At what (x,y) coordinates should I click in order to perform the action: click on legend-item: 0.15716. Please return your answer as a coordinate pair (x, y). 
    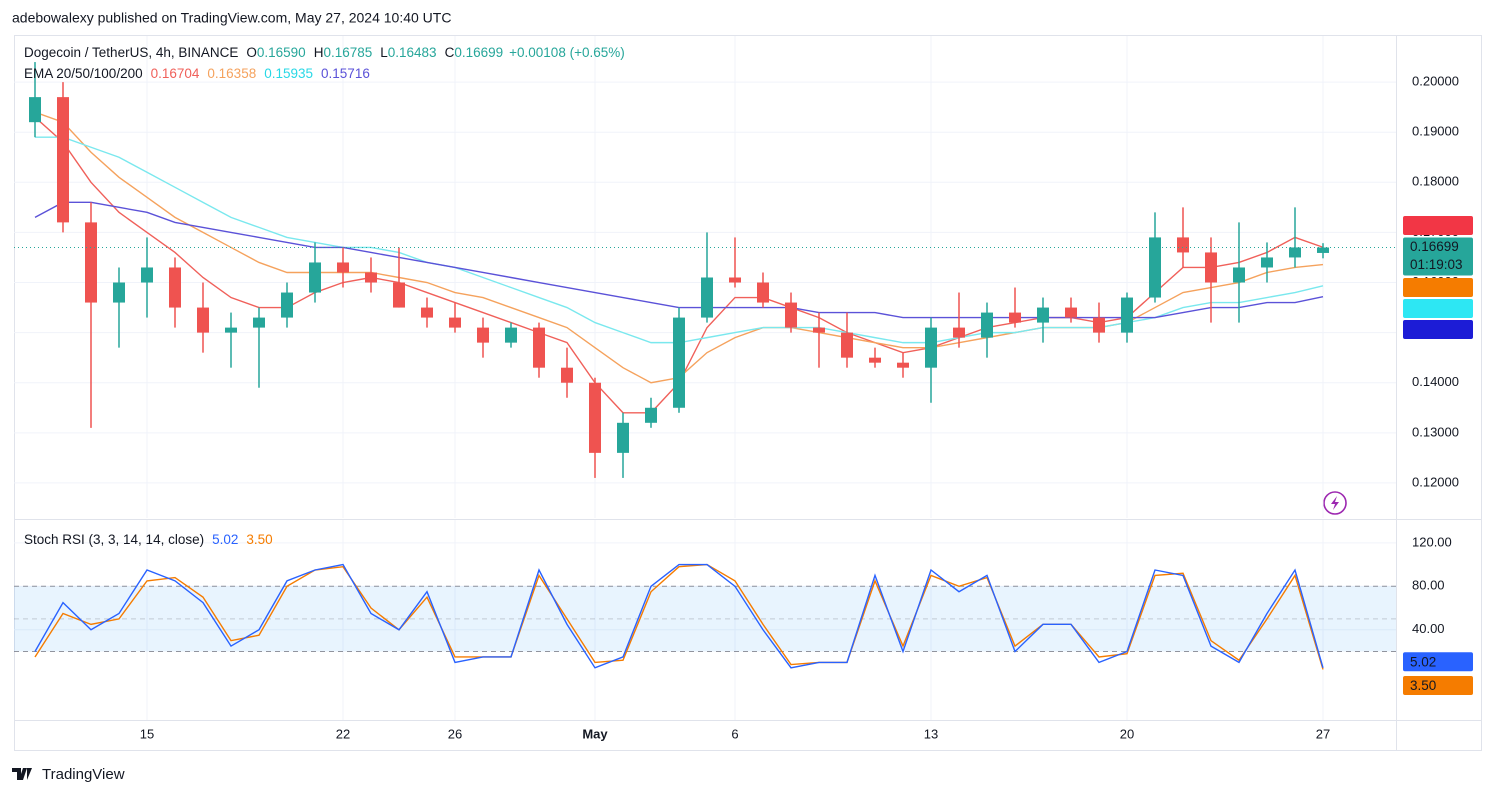
    Looking at the image, I should click on (345, 73).